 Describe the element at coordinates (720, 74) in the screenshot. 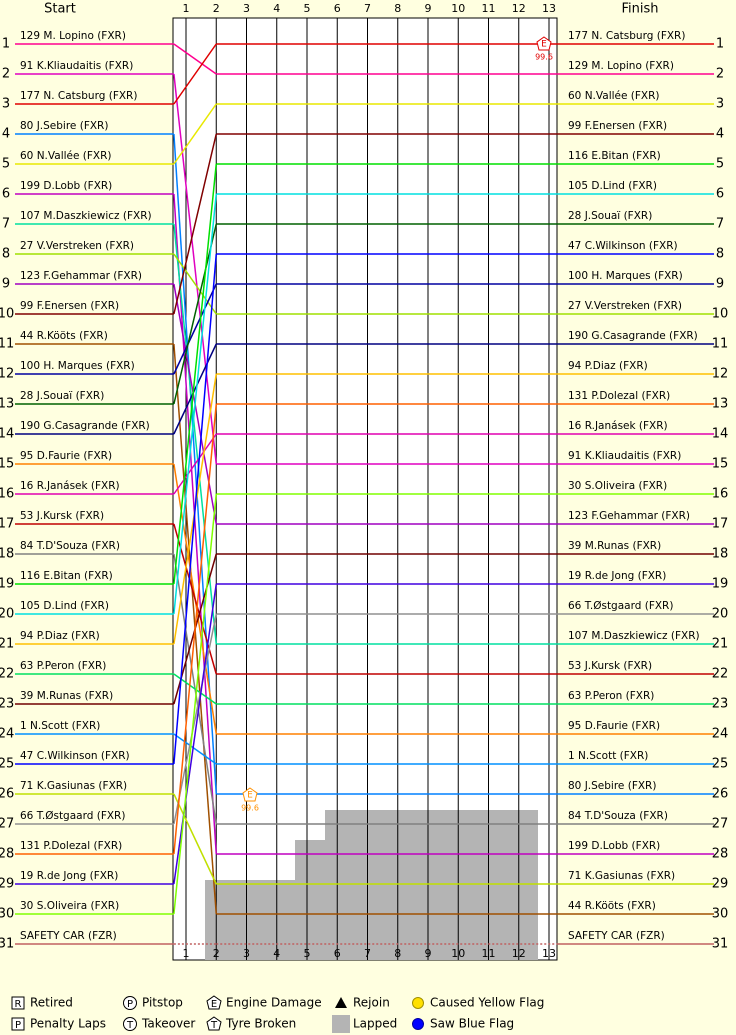

I see `position-label-right: 2` at that location.